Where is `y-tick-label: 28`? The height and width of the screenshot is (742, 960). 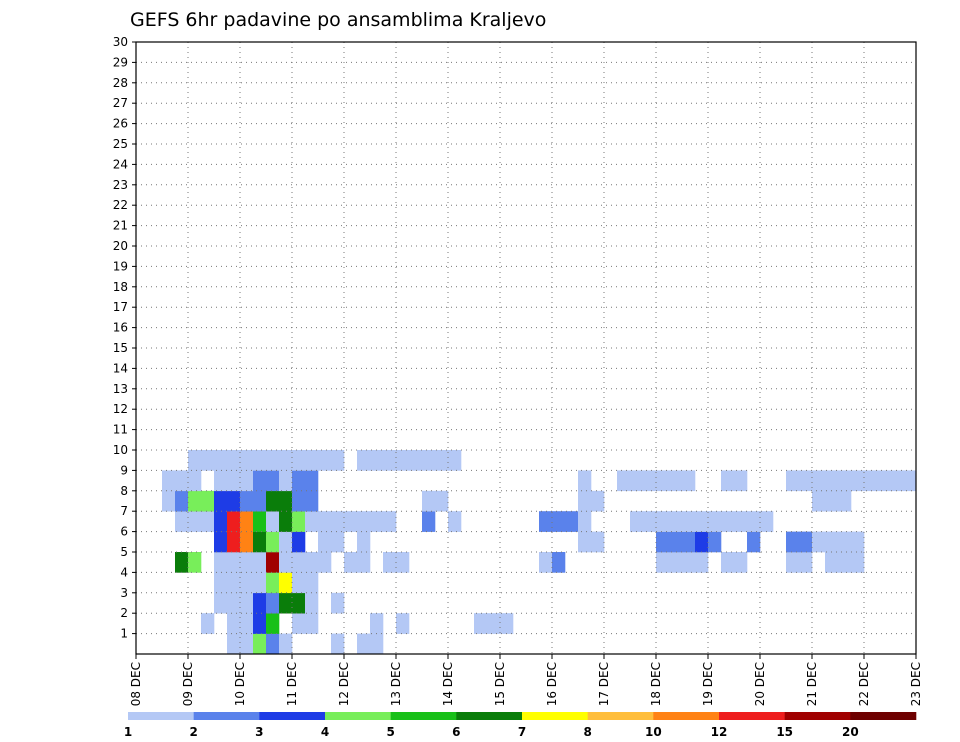 y-tick-label: 28 is located at coordinates (120, 83).